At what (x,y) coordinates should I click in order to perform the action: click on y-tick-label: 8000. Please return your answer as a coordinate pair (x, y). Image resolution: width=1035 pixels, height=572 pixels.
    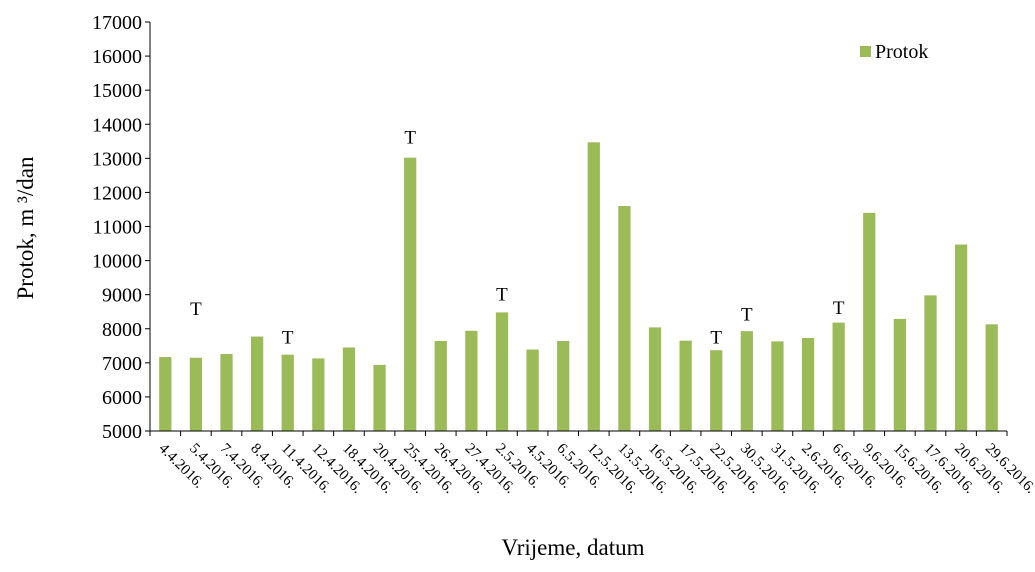
    Looking at the image, I should click on (122, 330).